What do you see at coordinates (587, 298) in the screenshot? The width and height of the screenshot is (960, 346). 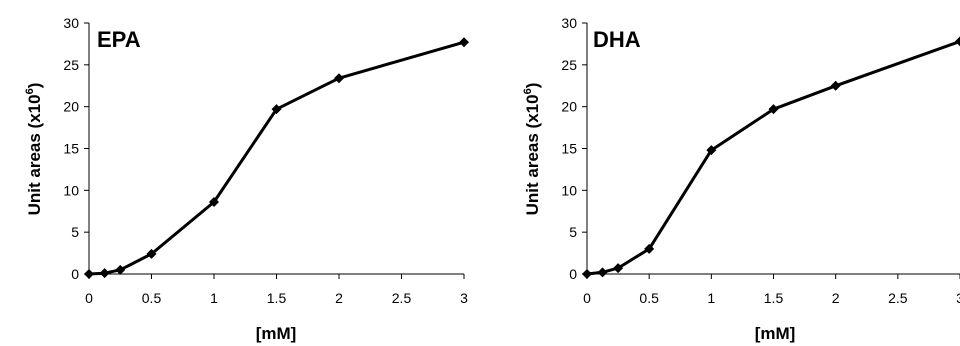 I see `dha-x-tick-label: 0` at bounding box center [587, 298].